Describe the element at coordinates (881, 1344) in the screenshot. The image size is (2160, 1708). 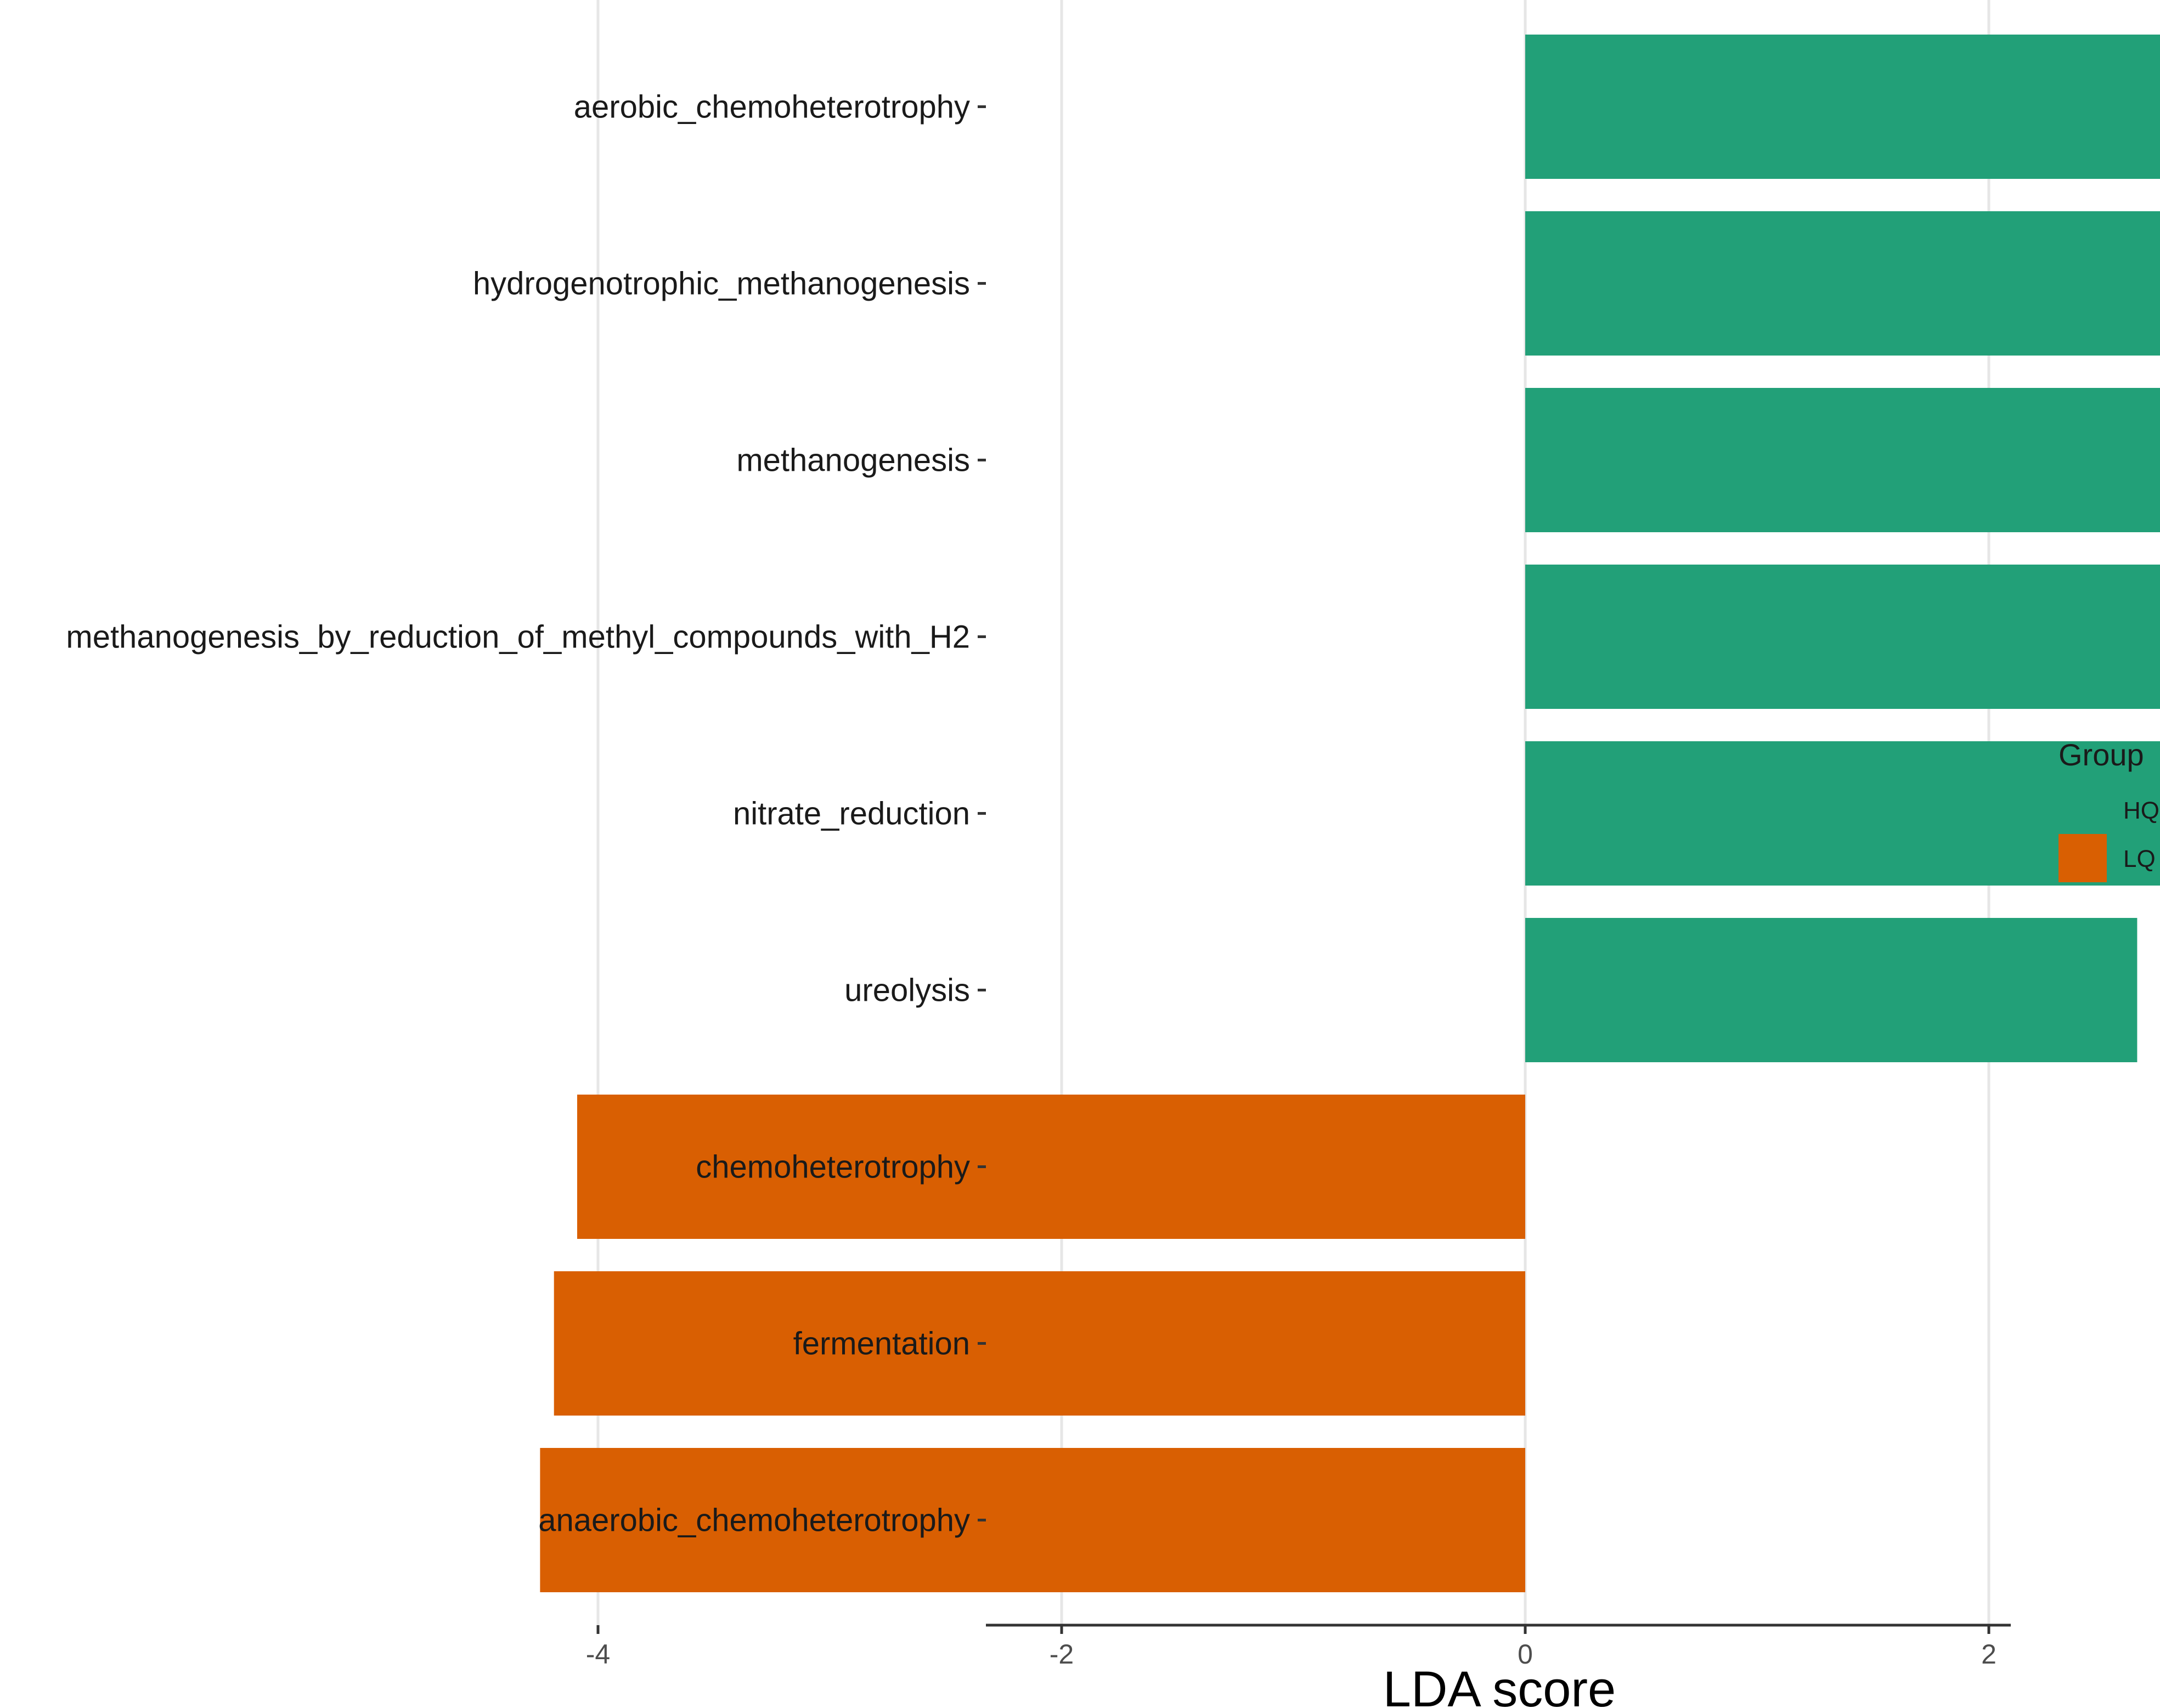
I see `category-label: fermentation` at that location.